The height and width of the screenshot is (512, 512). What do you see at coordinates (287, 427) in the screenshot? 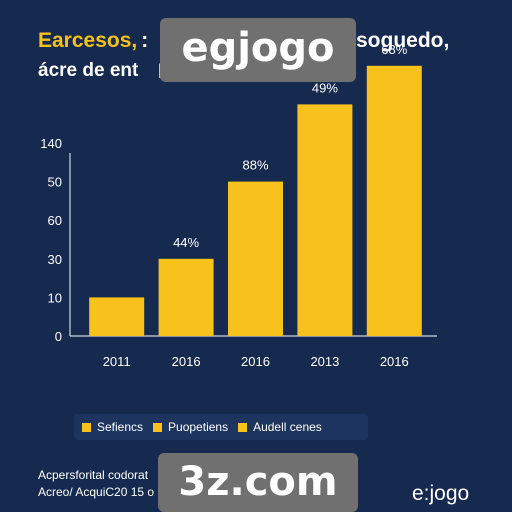
I see `legend-label: Audell cenes` at bounding box center [287, 427].